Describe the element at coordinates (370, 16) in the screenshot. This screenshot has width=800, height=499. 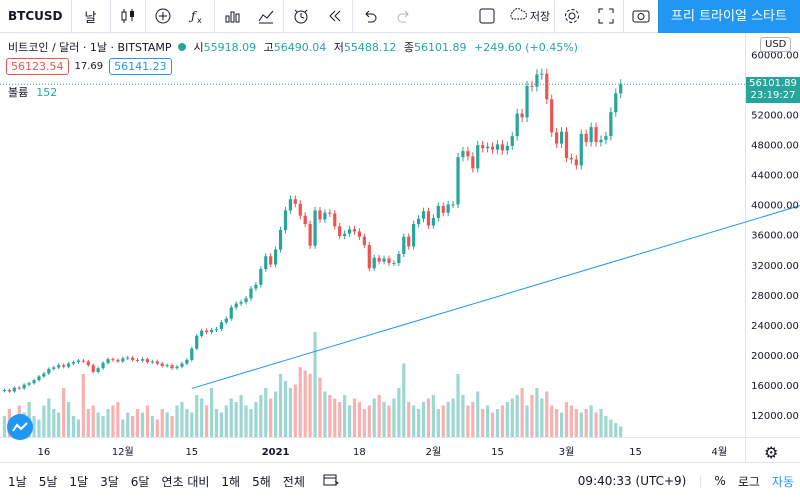
I see `undo-icon` at that location.